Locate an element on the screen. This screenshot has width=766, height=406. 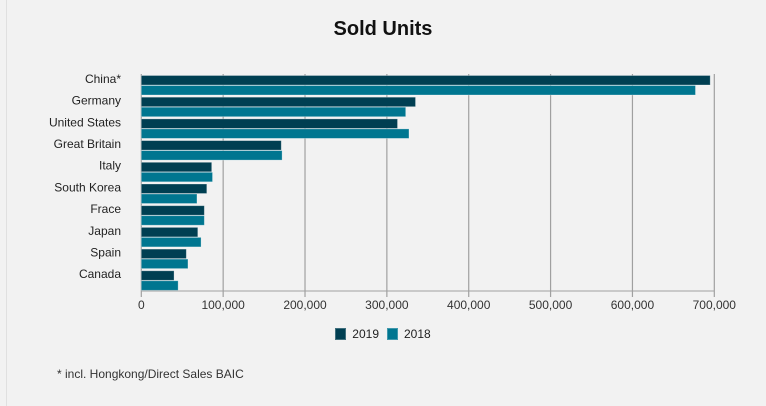
x-tick-label: 500,000 is located at coordinates (551, 305).